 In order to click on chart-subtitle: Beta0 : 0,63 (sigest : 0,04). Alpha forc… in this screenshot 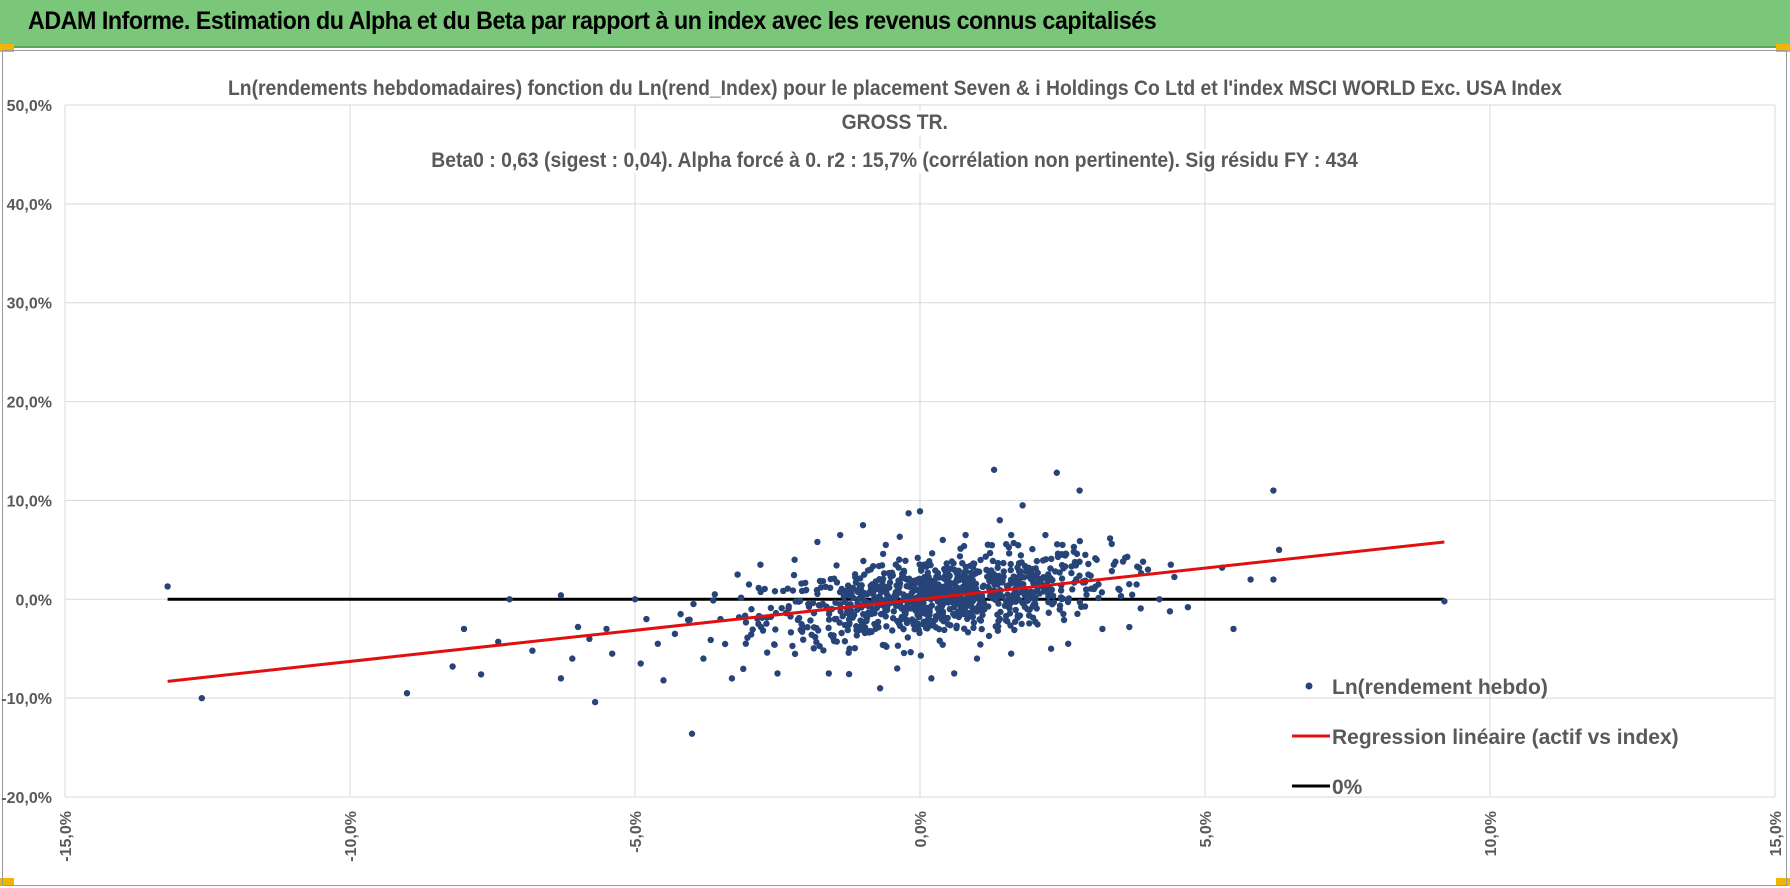, I will do `click(895, 161)`.